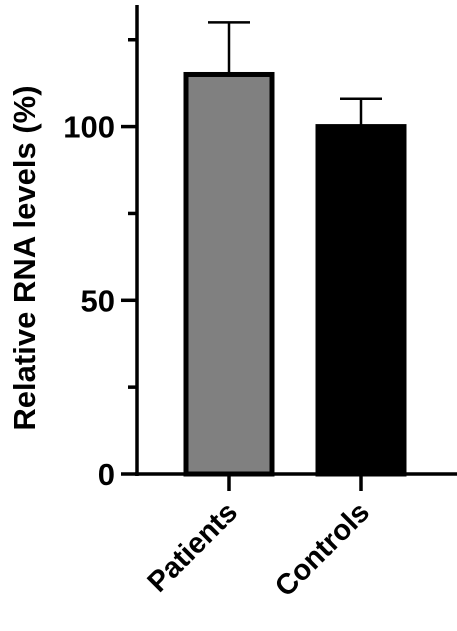 The image size is (457, 631). What do you see at coordinates (322, 549) in the screenshot?
I see `x-tick-label-controls: Controls` at bounding box center [322, 549].